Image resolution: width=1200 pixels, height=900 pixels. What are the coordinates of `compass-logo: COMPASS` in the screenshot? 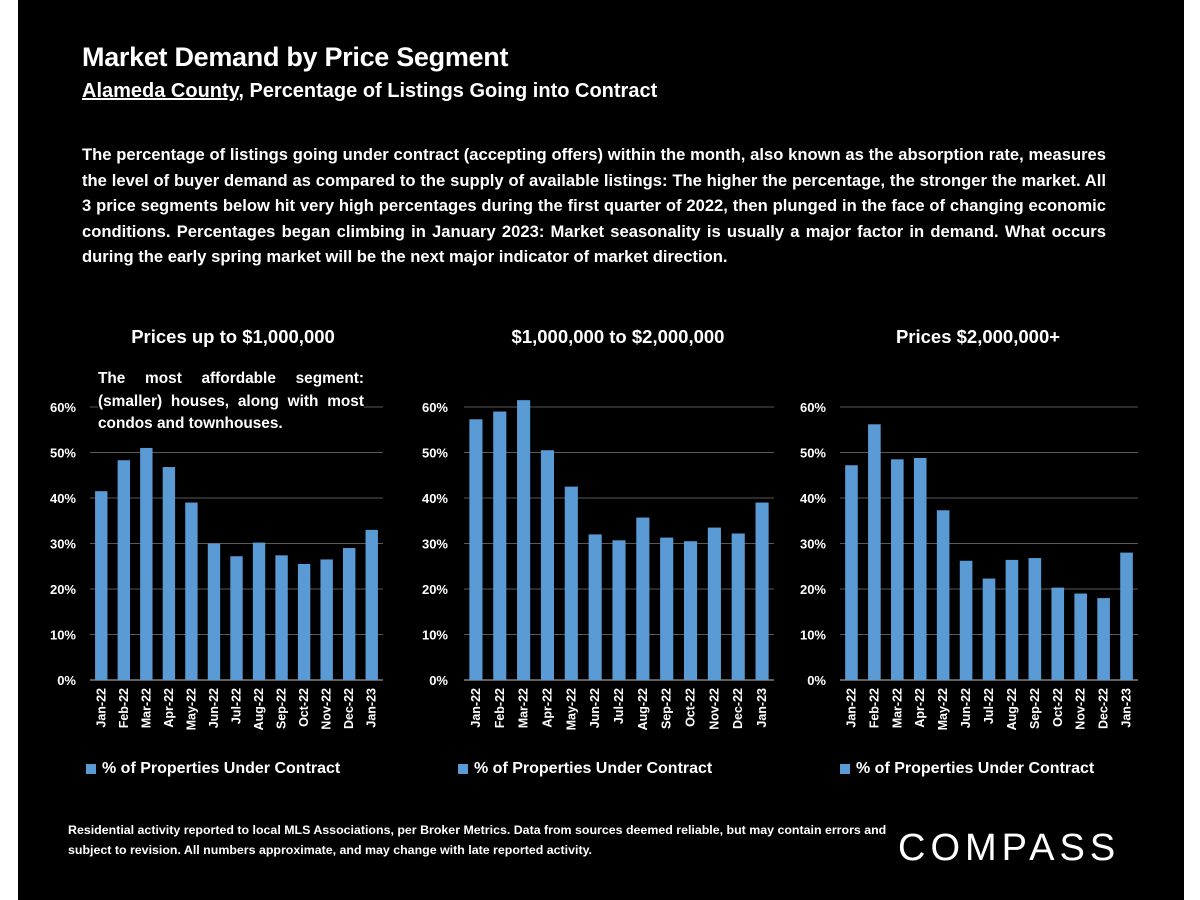 It's located at (1009, 847).